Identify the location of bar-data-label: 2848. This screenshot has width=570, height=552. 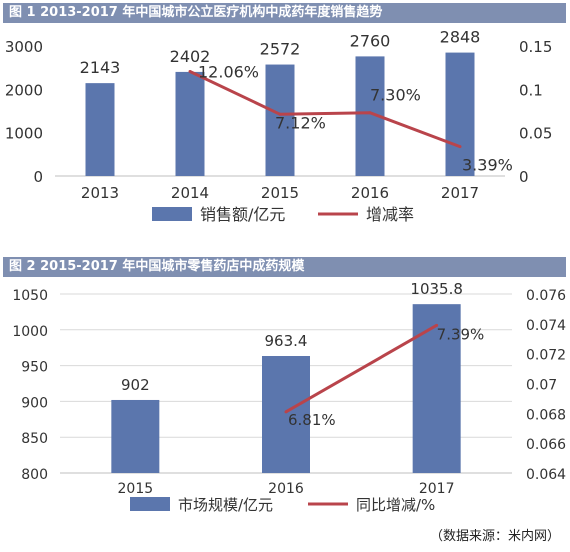
(460, 37).